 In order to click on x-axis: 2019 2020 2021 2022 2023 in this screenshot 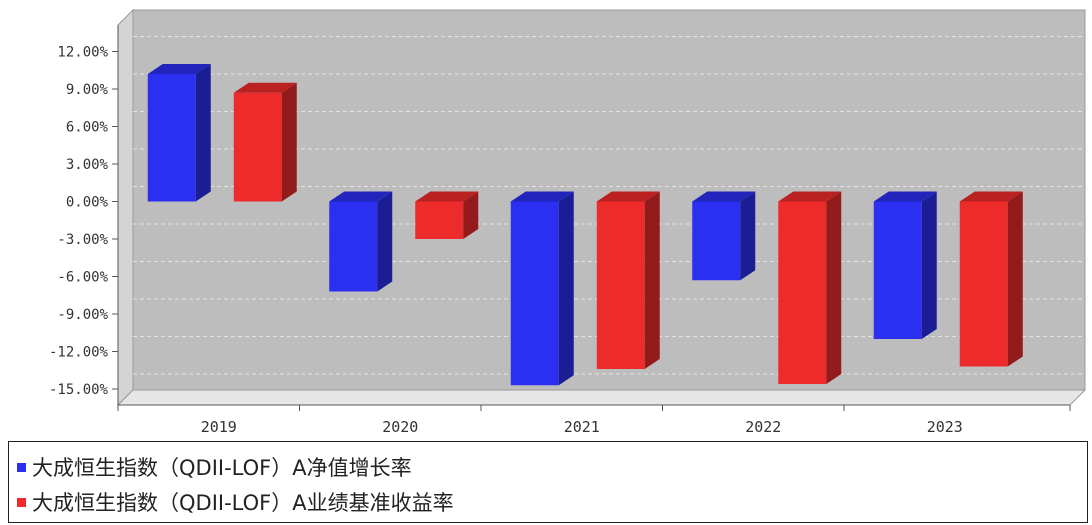, I will do `click(594, 420)`.